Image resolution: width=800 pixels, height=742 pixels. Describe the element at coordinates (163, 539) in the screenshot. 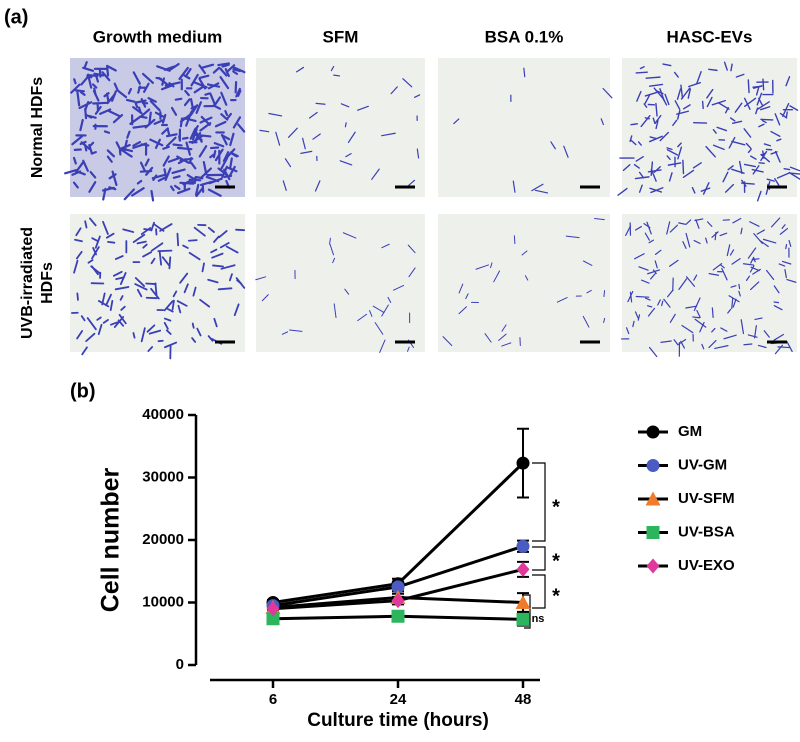

I see `y-tick-label: 20000` at that location.